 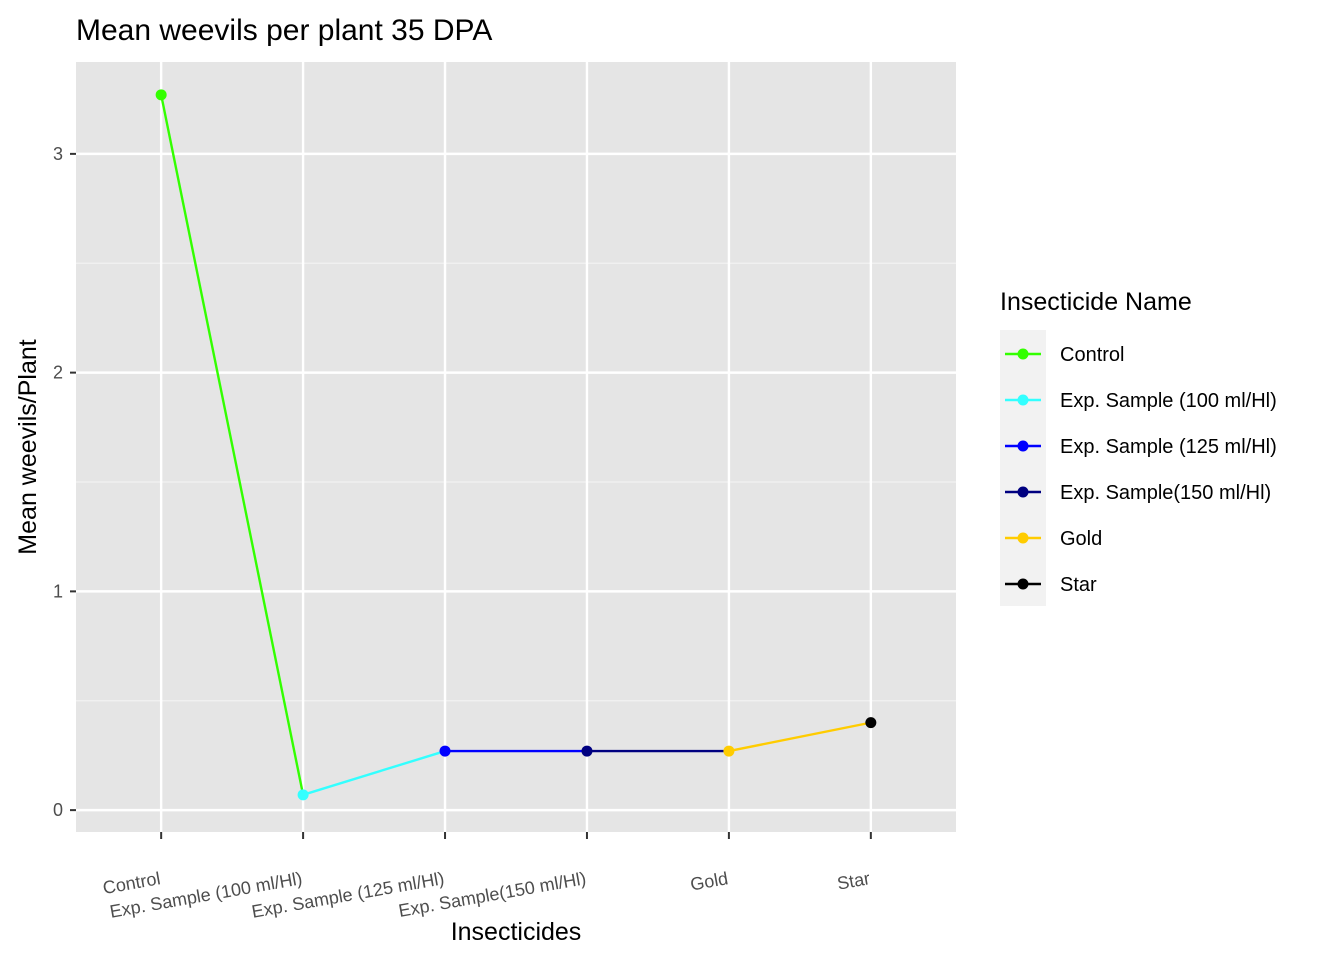 I want to click on x-tick-label: Gold, so click(x=709, y=881).